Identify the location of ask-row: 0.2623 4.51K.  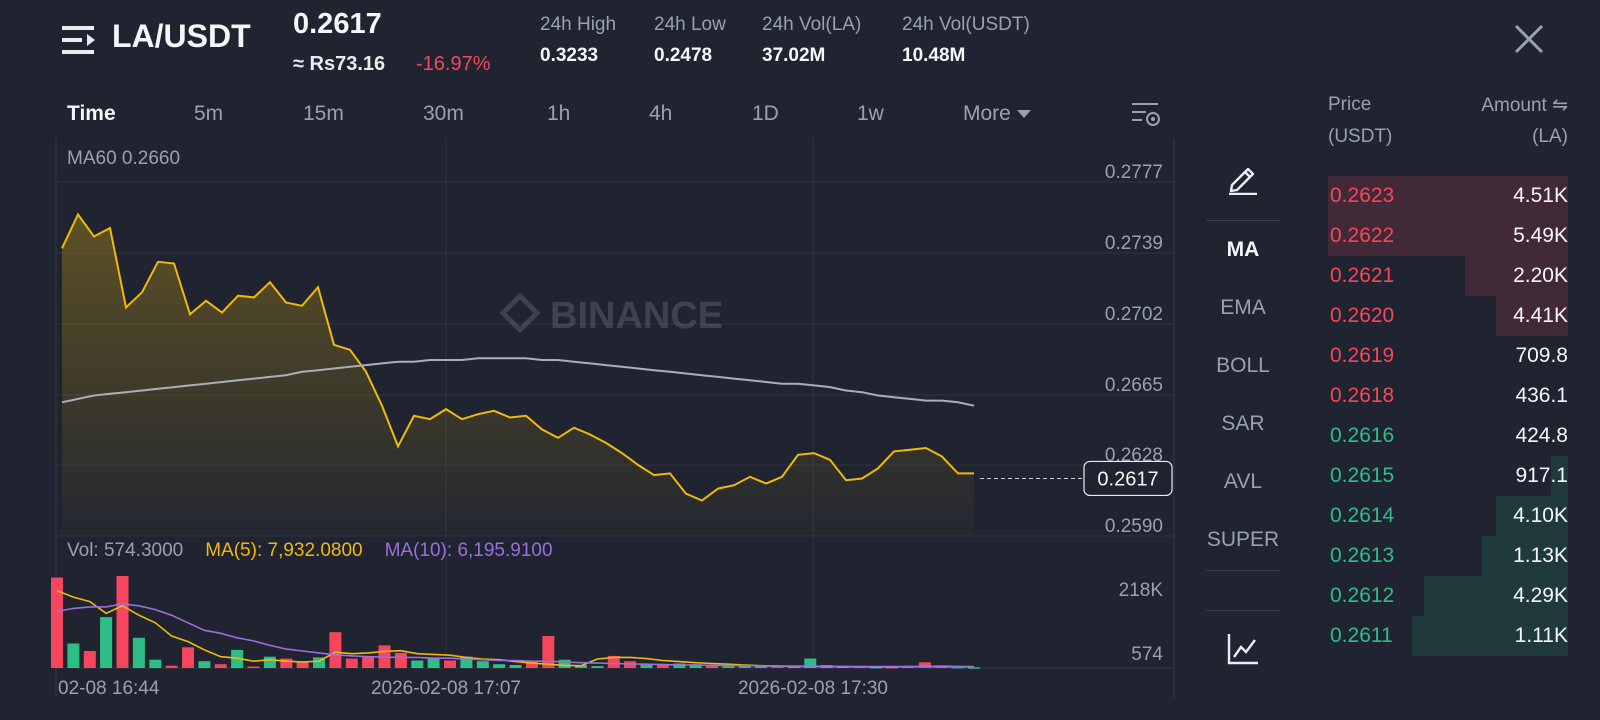
(1448, 196).